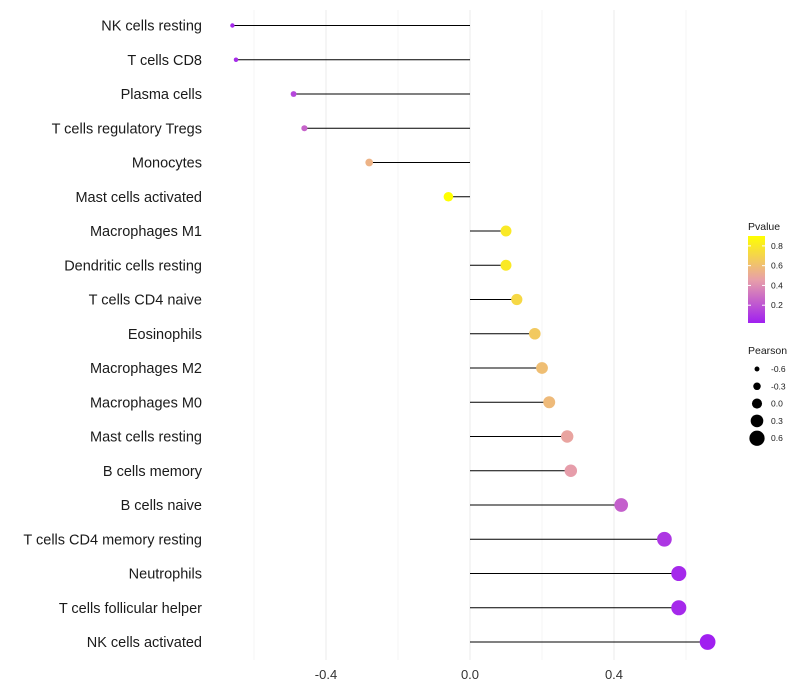 This screenshot has width=800, height=700. I want to click on category-label: Plasma cells, so click(161, 95).